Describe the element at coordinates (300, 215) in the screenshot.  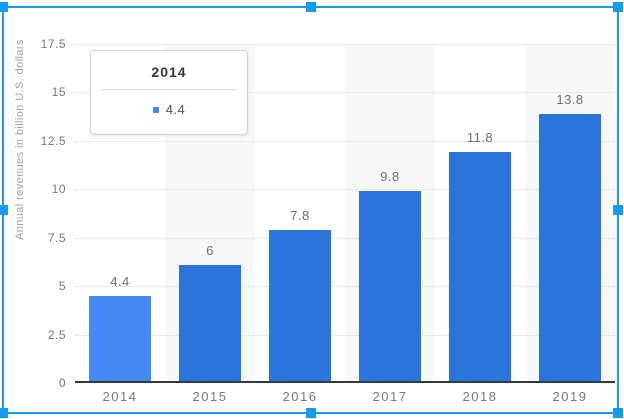
I see `bar-value-label: 7.8` at that location.